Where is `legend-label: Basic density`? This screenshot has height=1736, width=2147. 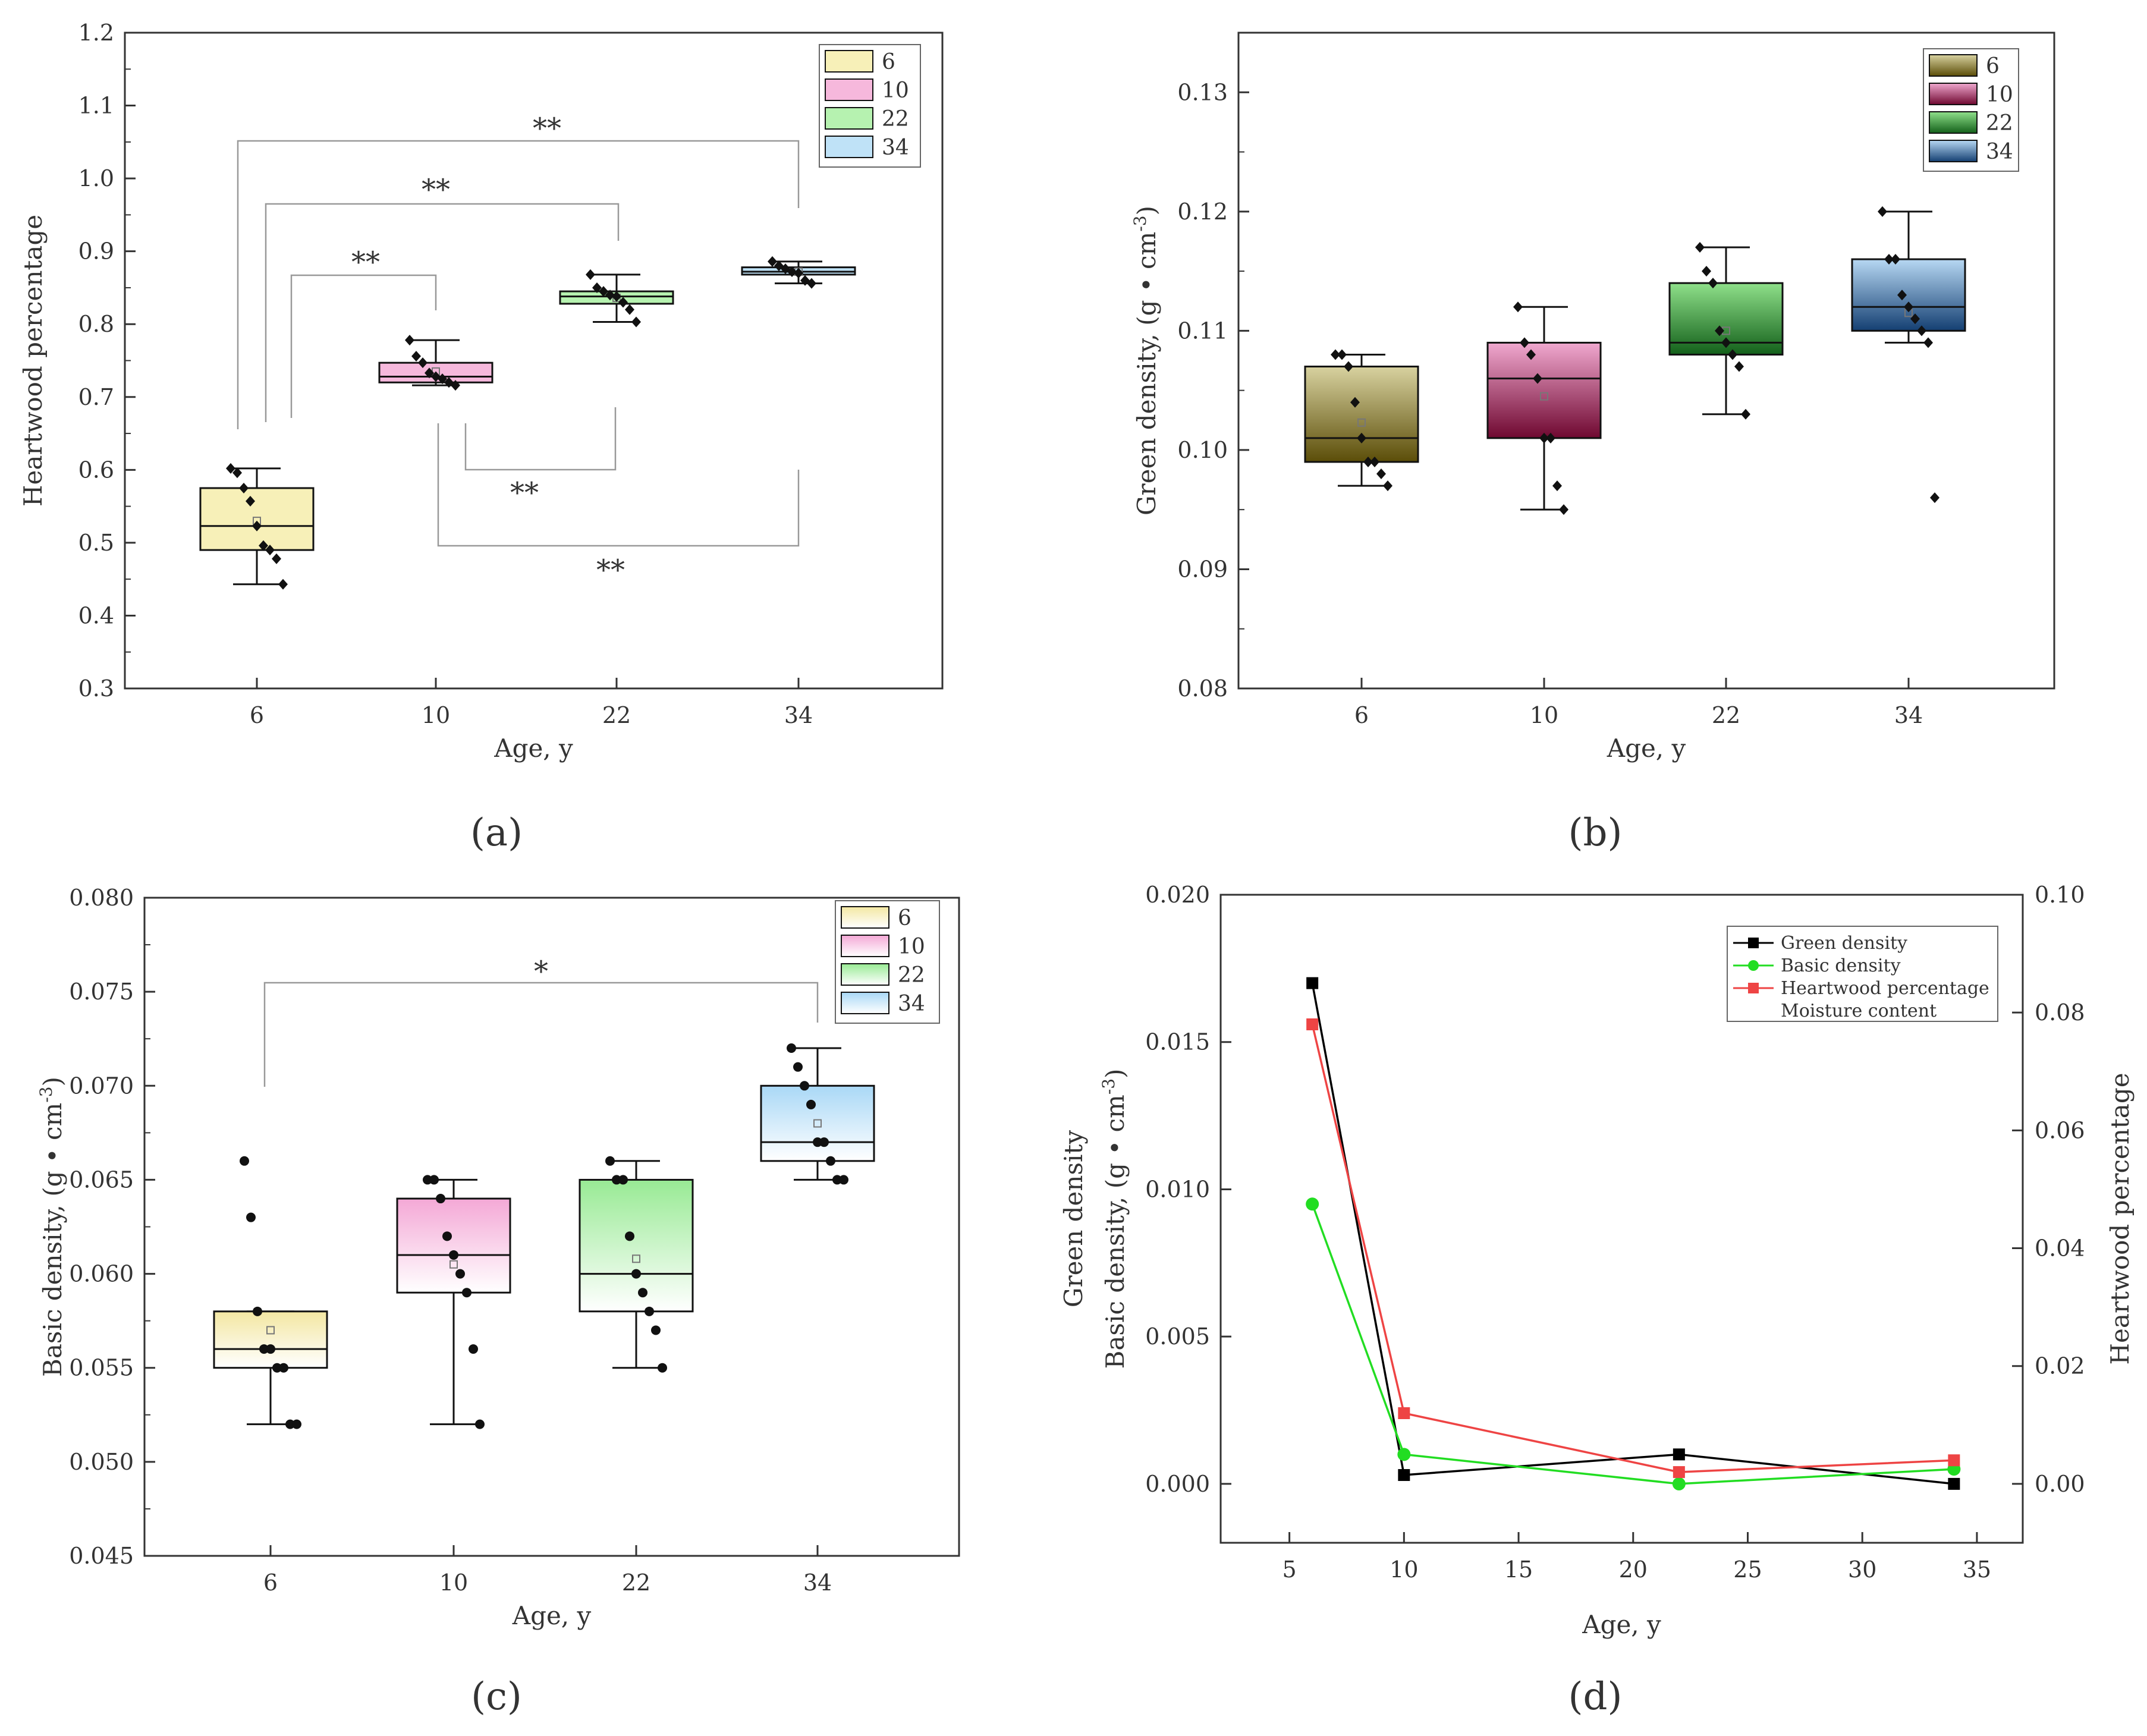 legend-label: Basic density is located at coordinates (1841, 965).